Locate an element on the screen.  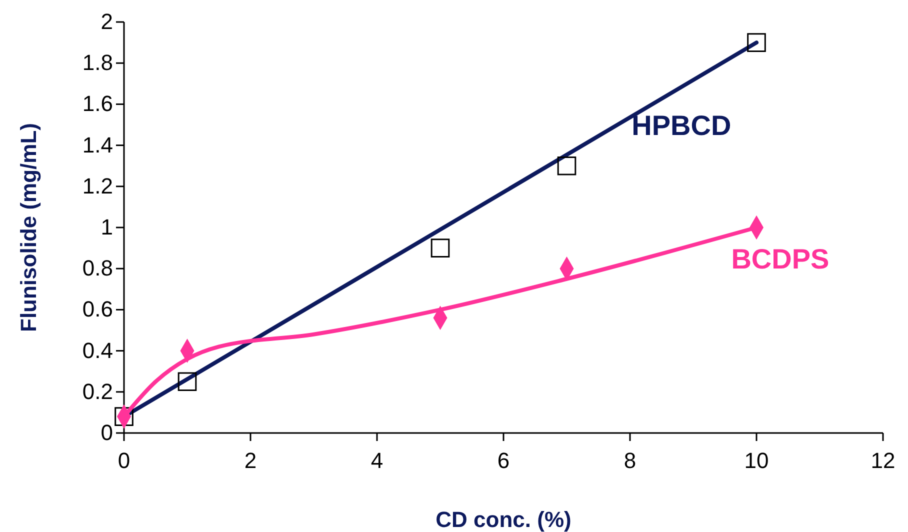
y-tick-label: 2 is located at coordinates (106, 21).